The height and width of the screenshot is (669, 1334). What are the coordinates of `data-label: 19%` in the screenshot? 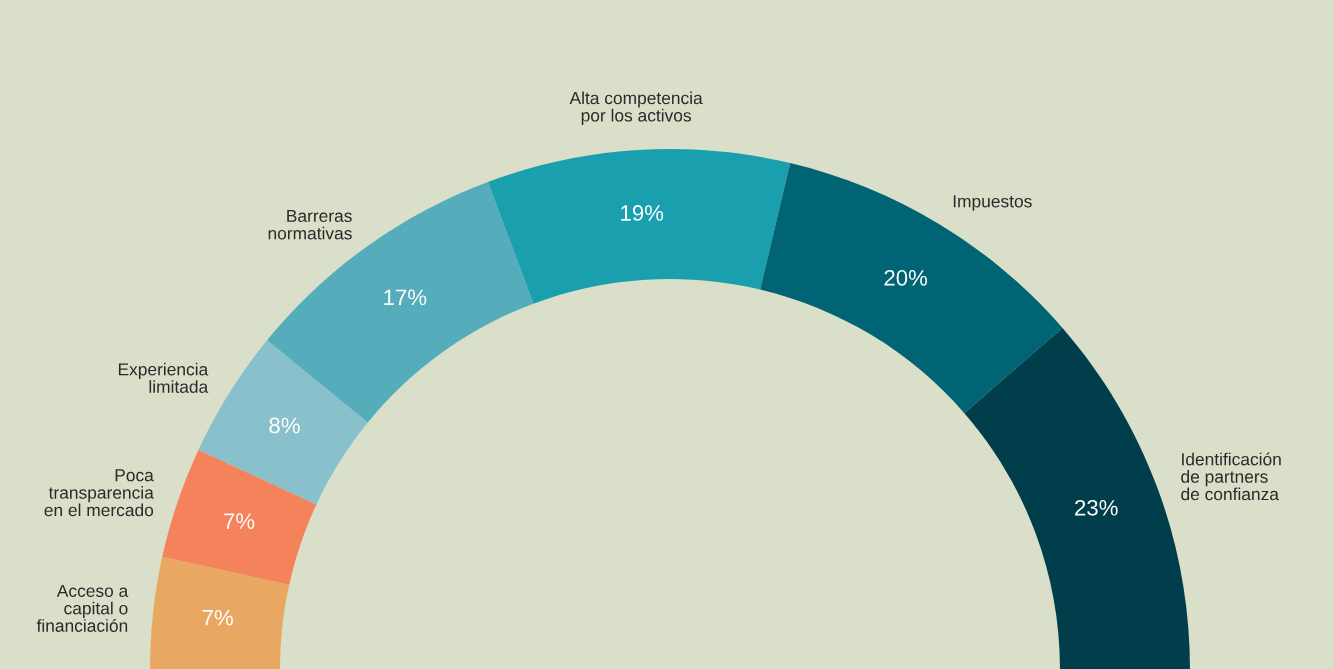 It's located at (642, 213).